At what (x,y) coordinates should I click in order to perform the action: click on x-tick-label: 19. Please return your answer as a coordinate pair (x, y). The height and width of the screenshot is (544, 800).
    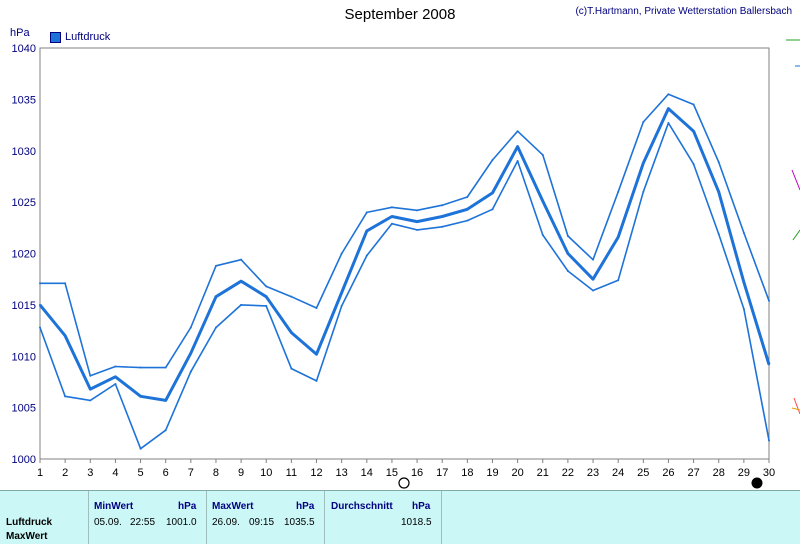
    Looking at the image, I should click on (492, 473).